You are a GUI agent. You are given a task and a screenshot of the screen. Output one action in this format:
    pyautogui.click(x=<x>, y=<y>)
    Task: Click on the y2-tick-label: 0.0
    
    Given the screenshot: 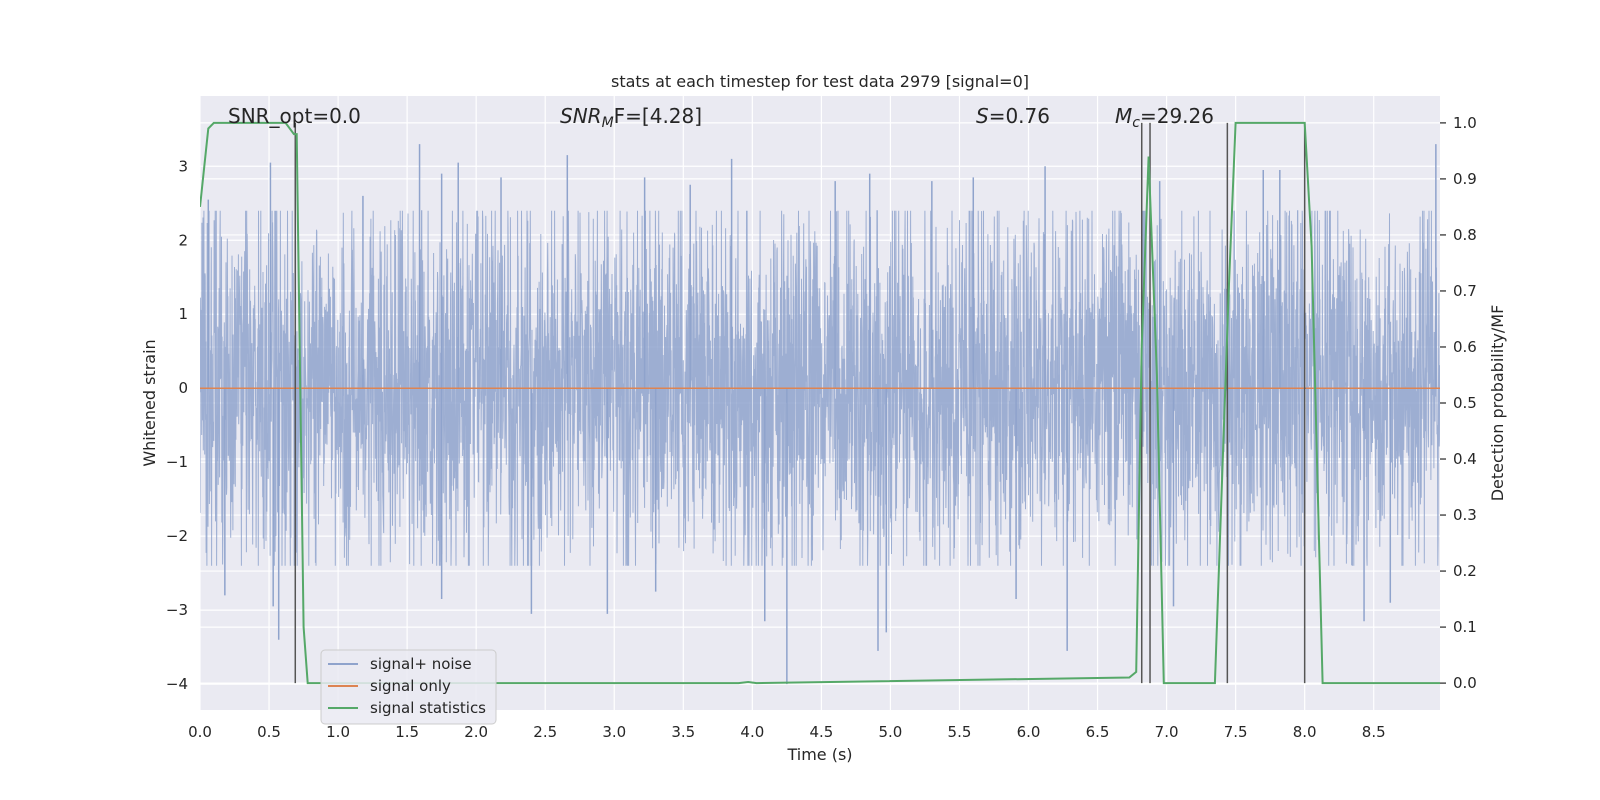 What is the action you would take?
    pyautogui.click(x=1465, y=683)
    